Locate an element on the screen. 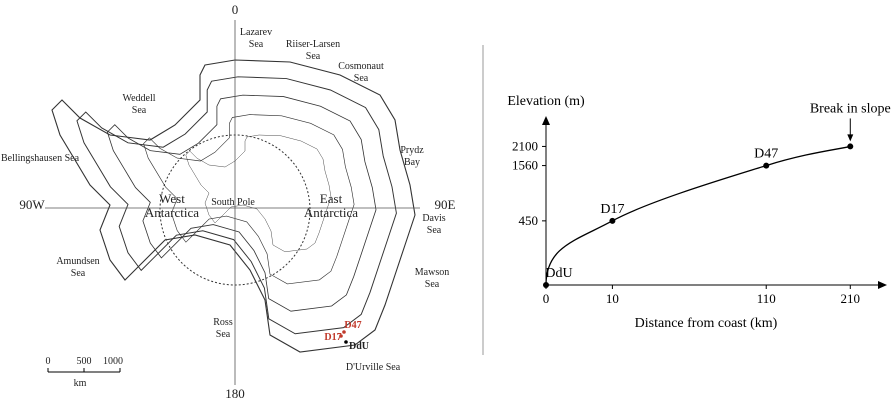 The height and width of the screenshot is (406, 896). x-tick-label: 0 is located at coordinates (546, 298).